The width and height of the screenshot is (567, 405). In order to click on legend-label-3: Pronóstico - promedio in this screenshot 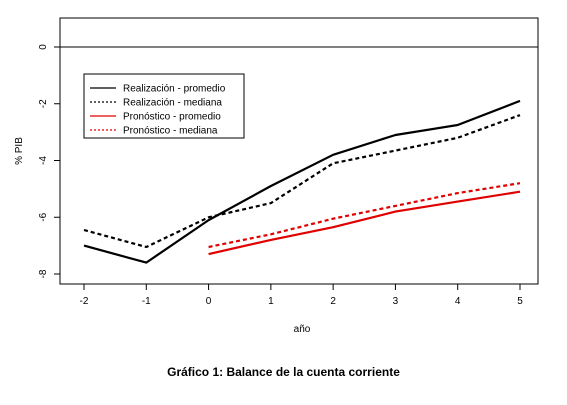, I will do `click(172, 117)`.